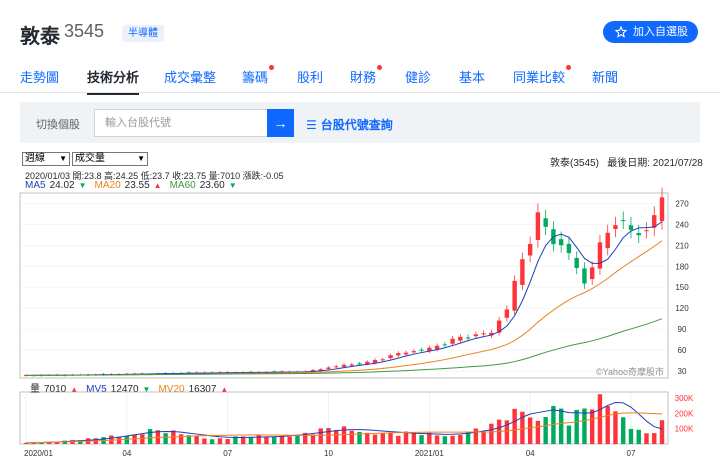 The width and height of the screenshot is (720, 476). I want to click on tab-label: 新聞, so click(605, 77).